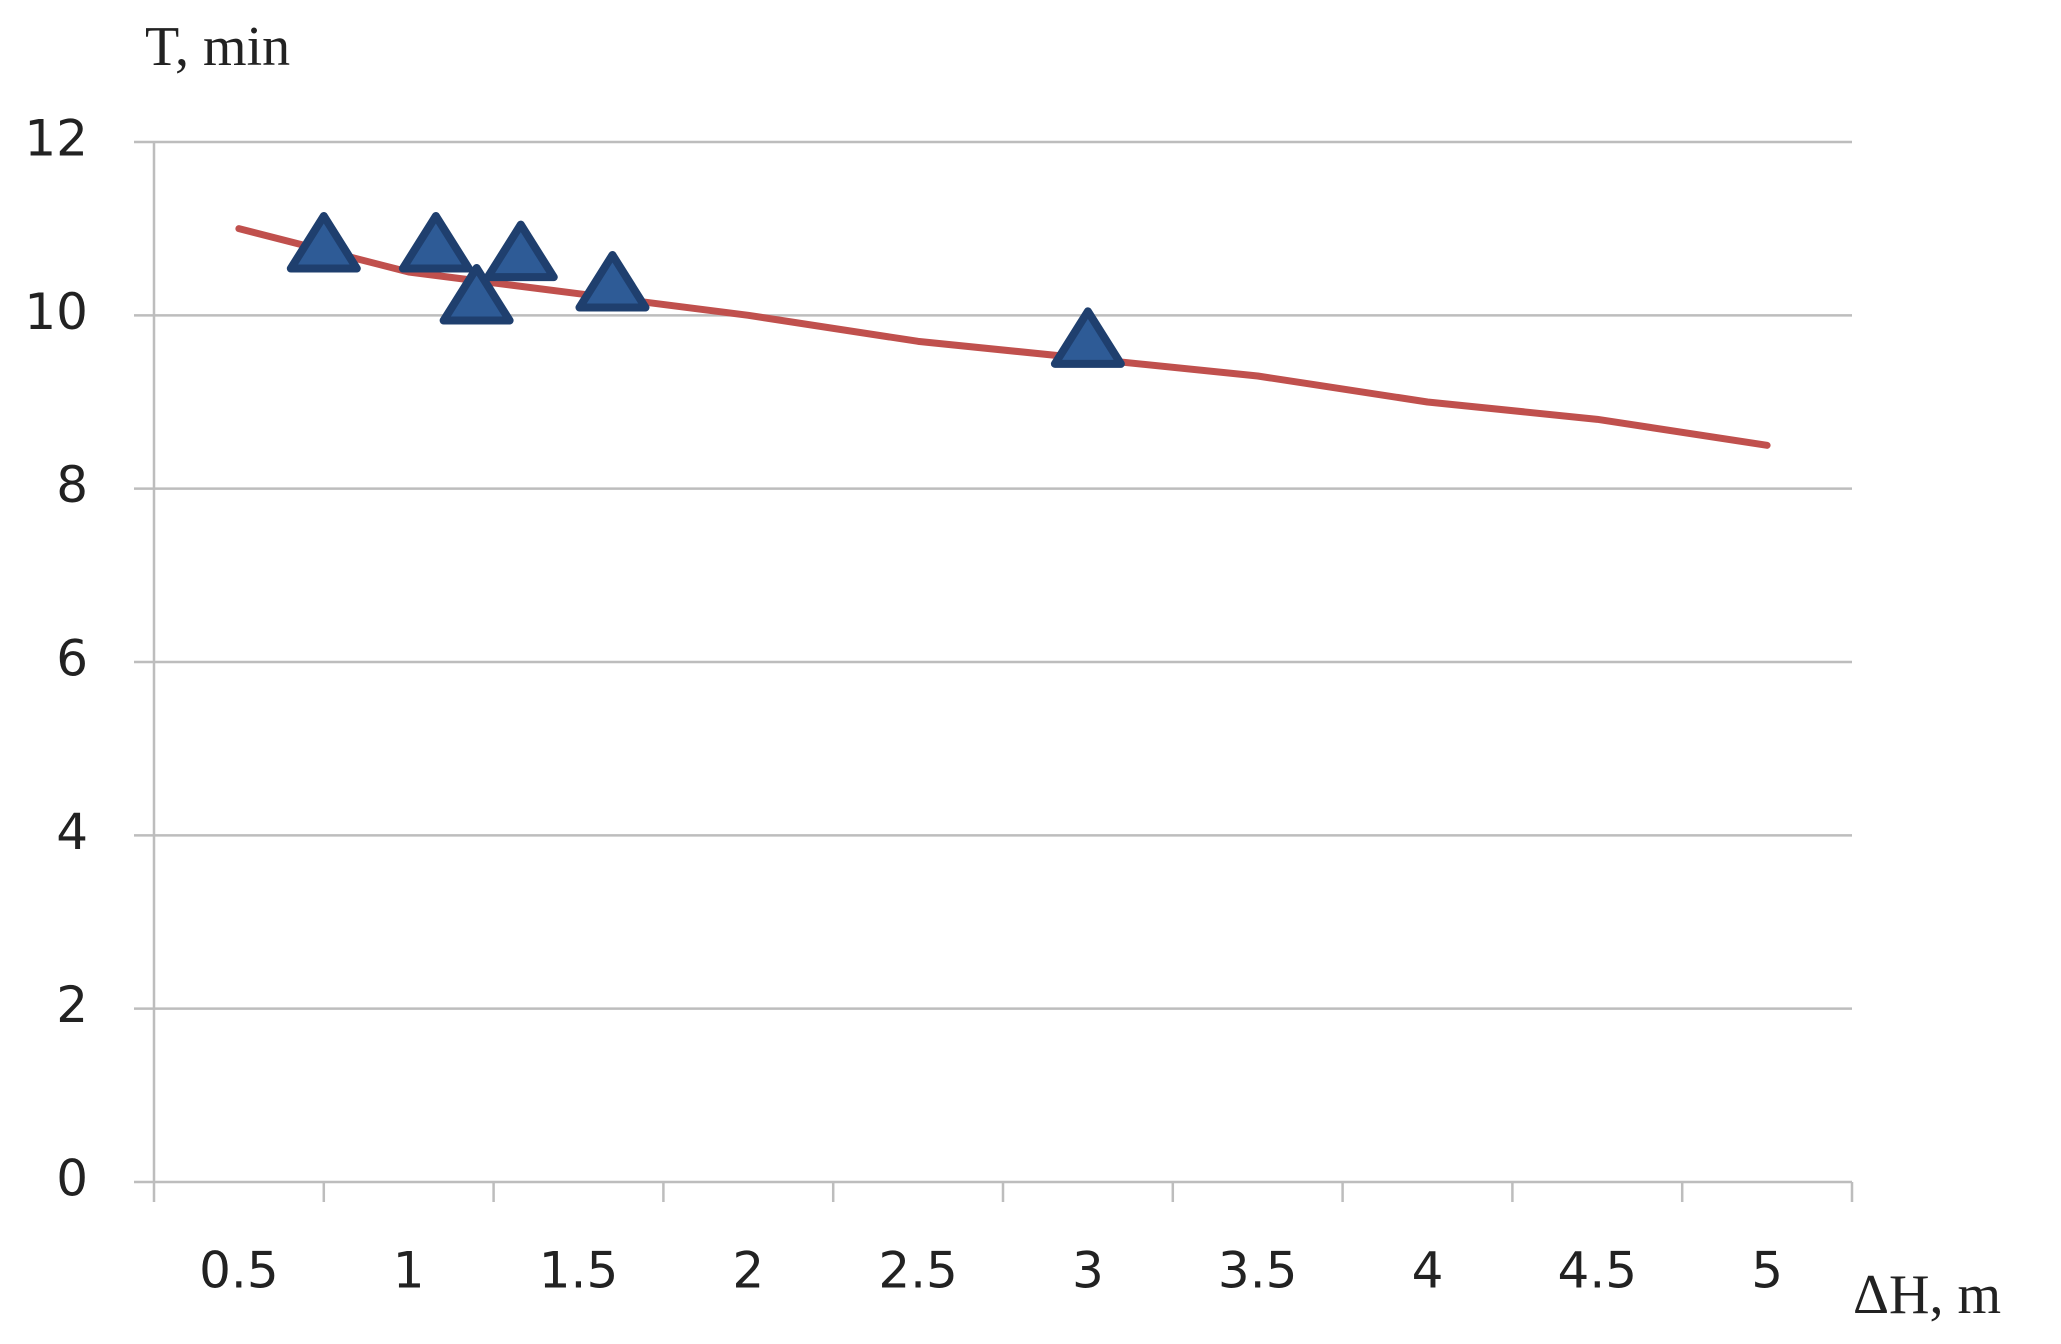 Image resolution: width=2061 pixels, height=1344 pixels. What do you see at coordinates (1927, 1295) in the screenshot?
I see `x-axis-label: ΔH, m` at bounding box center [1927, 1295].